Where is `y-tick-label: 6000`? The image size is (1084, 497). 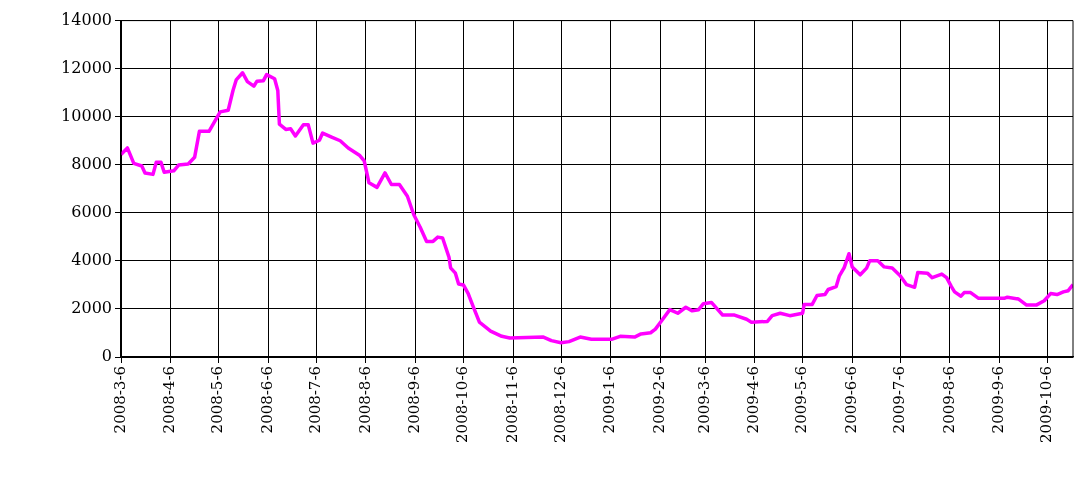
y-tick-label: 6000 is located at coordinates (91, 211).